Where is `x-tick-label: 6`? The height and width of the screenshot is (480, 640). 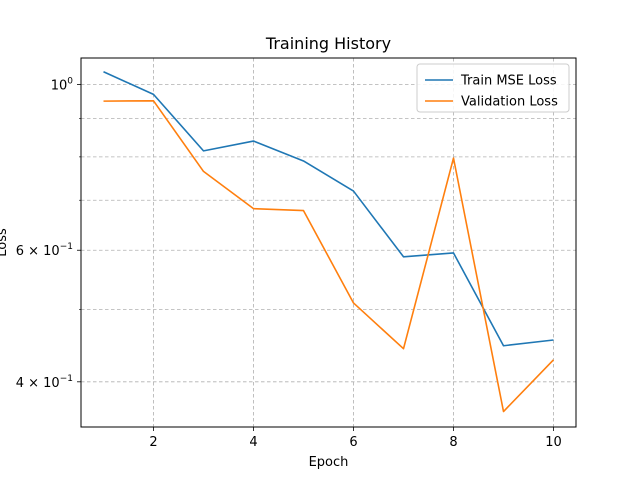
x-tick-label: 6 is located at coordinates (353, 442).